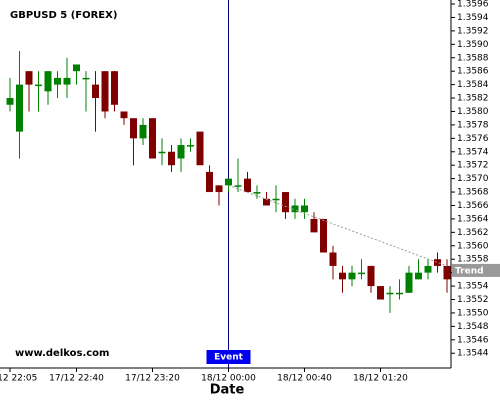 Image resolution: width=500 pixels, height=404 pixels. Describe the element at coordinates (473, 99) in the screenshot. I see `y-tick-label: 1.3582` at that location.